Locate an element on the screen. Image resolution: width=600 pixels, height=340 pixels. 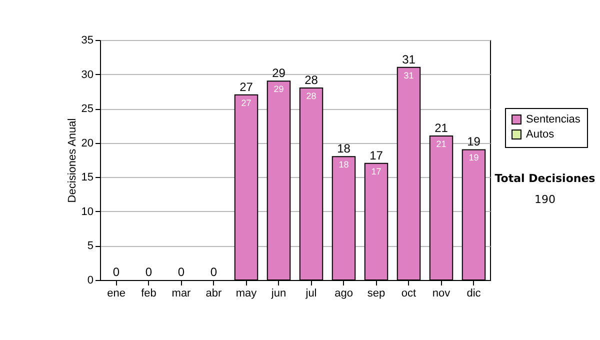
total-label: 17 is located at coordinates (377, 155).